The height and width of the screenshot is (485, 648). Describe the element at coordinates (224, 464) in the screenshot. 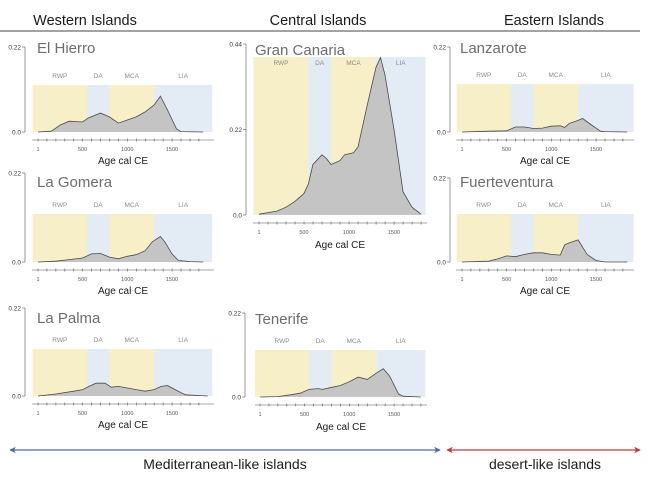

I see `mediterranean-label: Mediterranean-like islands` at that location.